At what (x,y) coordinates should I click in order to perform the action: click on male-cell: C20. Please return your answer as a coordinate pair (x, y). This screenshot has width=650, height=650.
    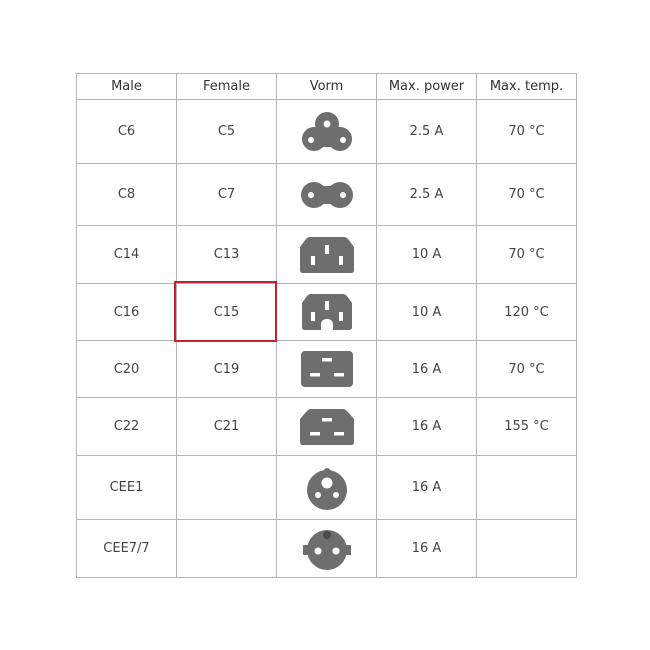
    Looking at the image, I should click on (126, 369).